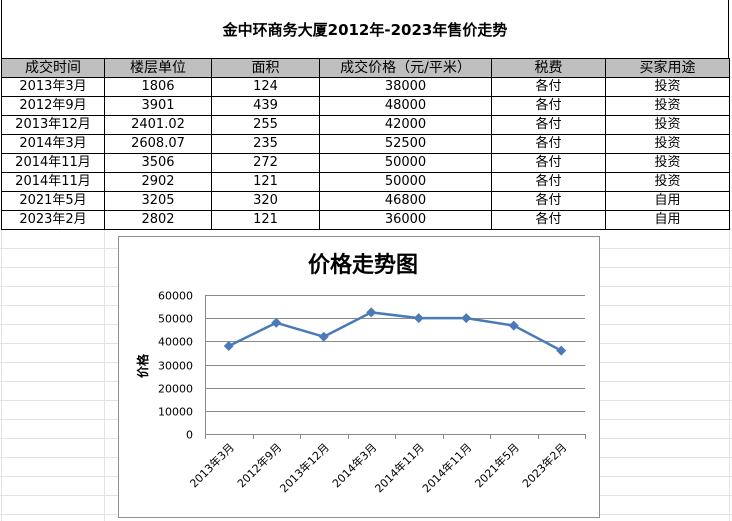 The image size is (732, 521). What do you see at coordinates (405, 106) in the screenshot?
I see `cell-price: 48000` at bounding box center [405, 106].